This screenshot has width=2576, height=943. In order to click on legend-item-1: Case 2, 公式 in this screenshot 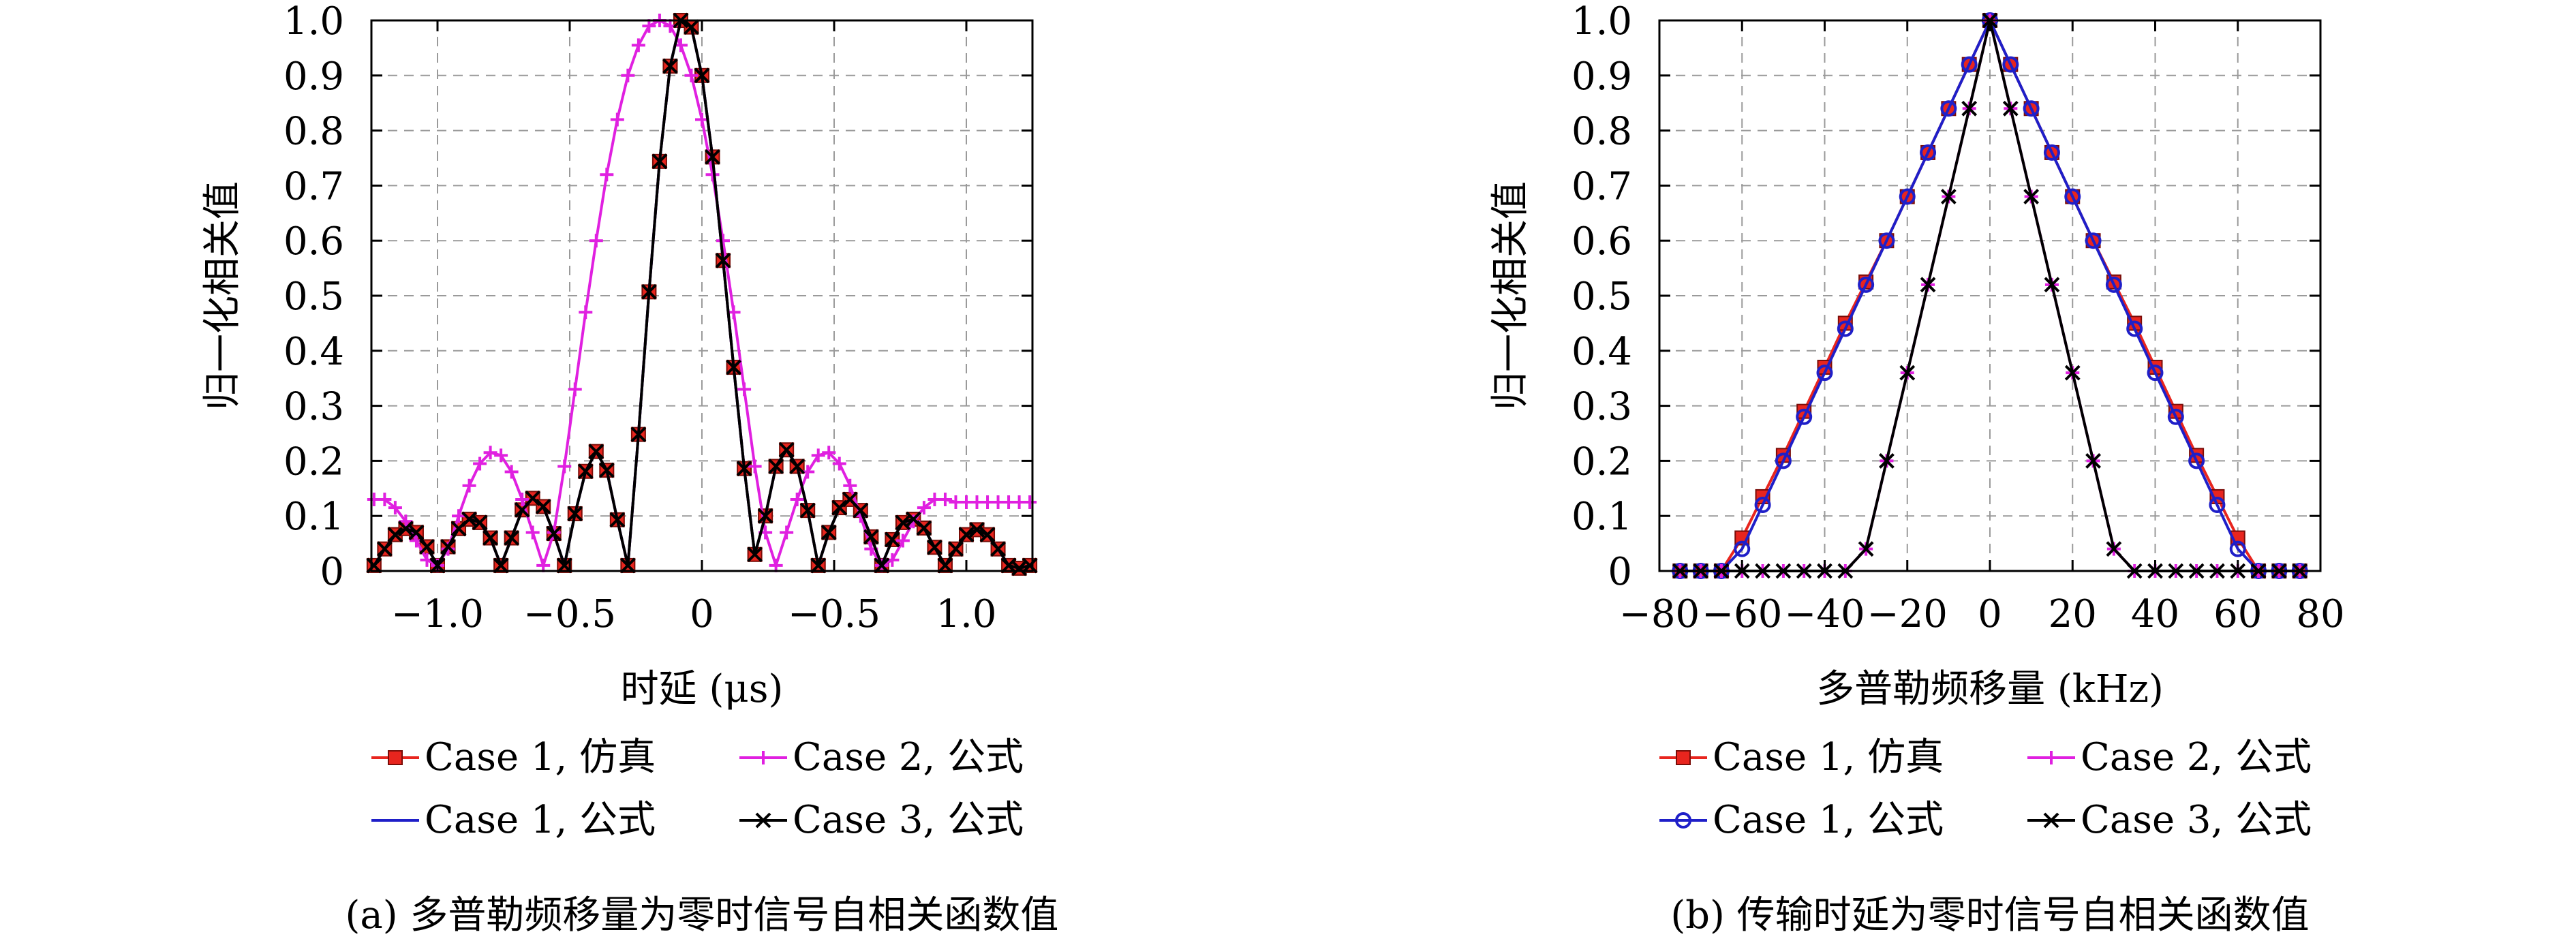, I will do `click(881, 757)`.